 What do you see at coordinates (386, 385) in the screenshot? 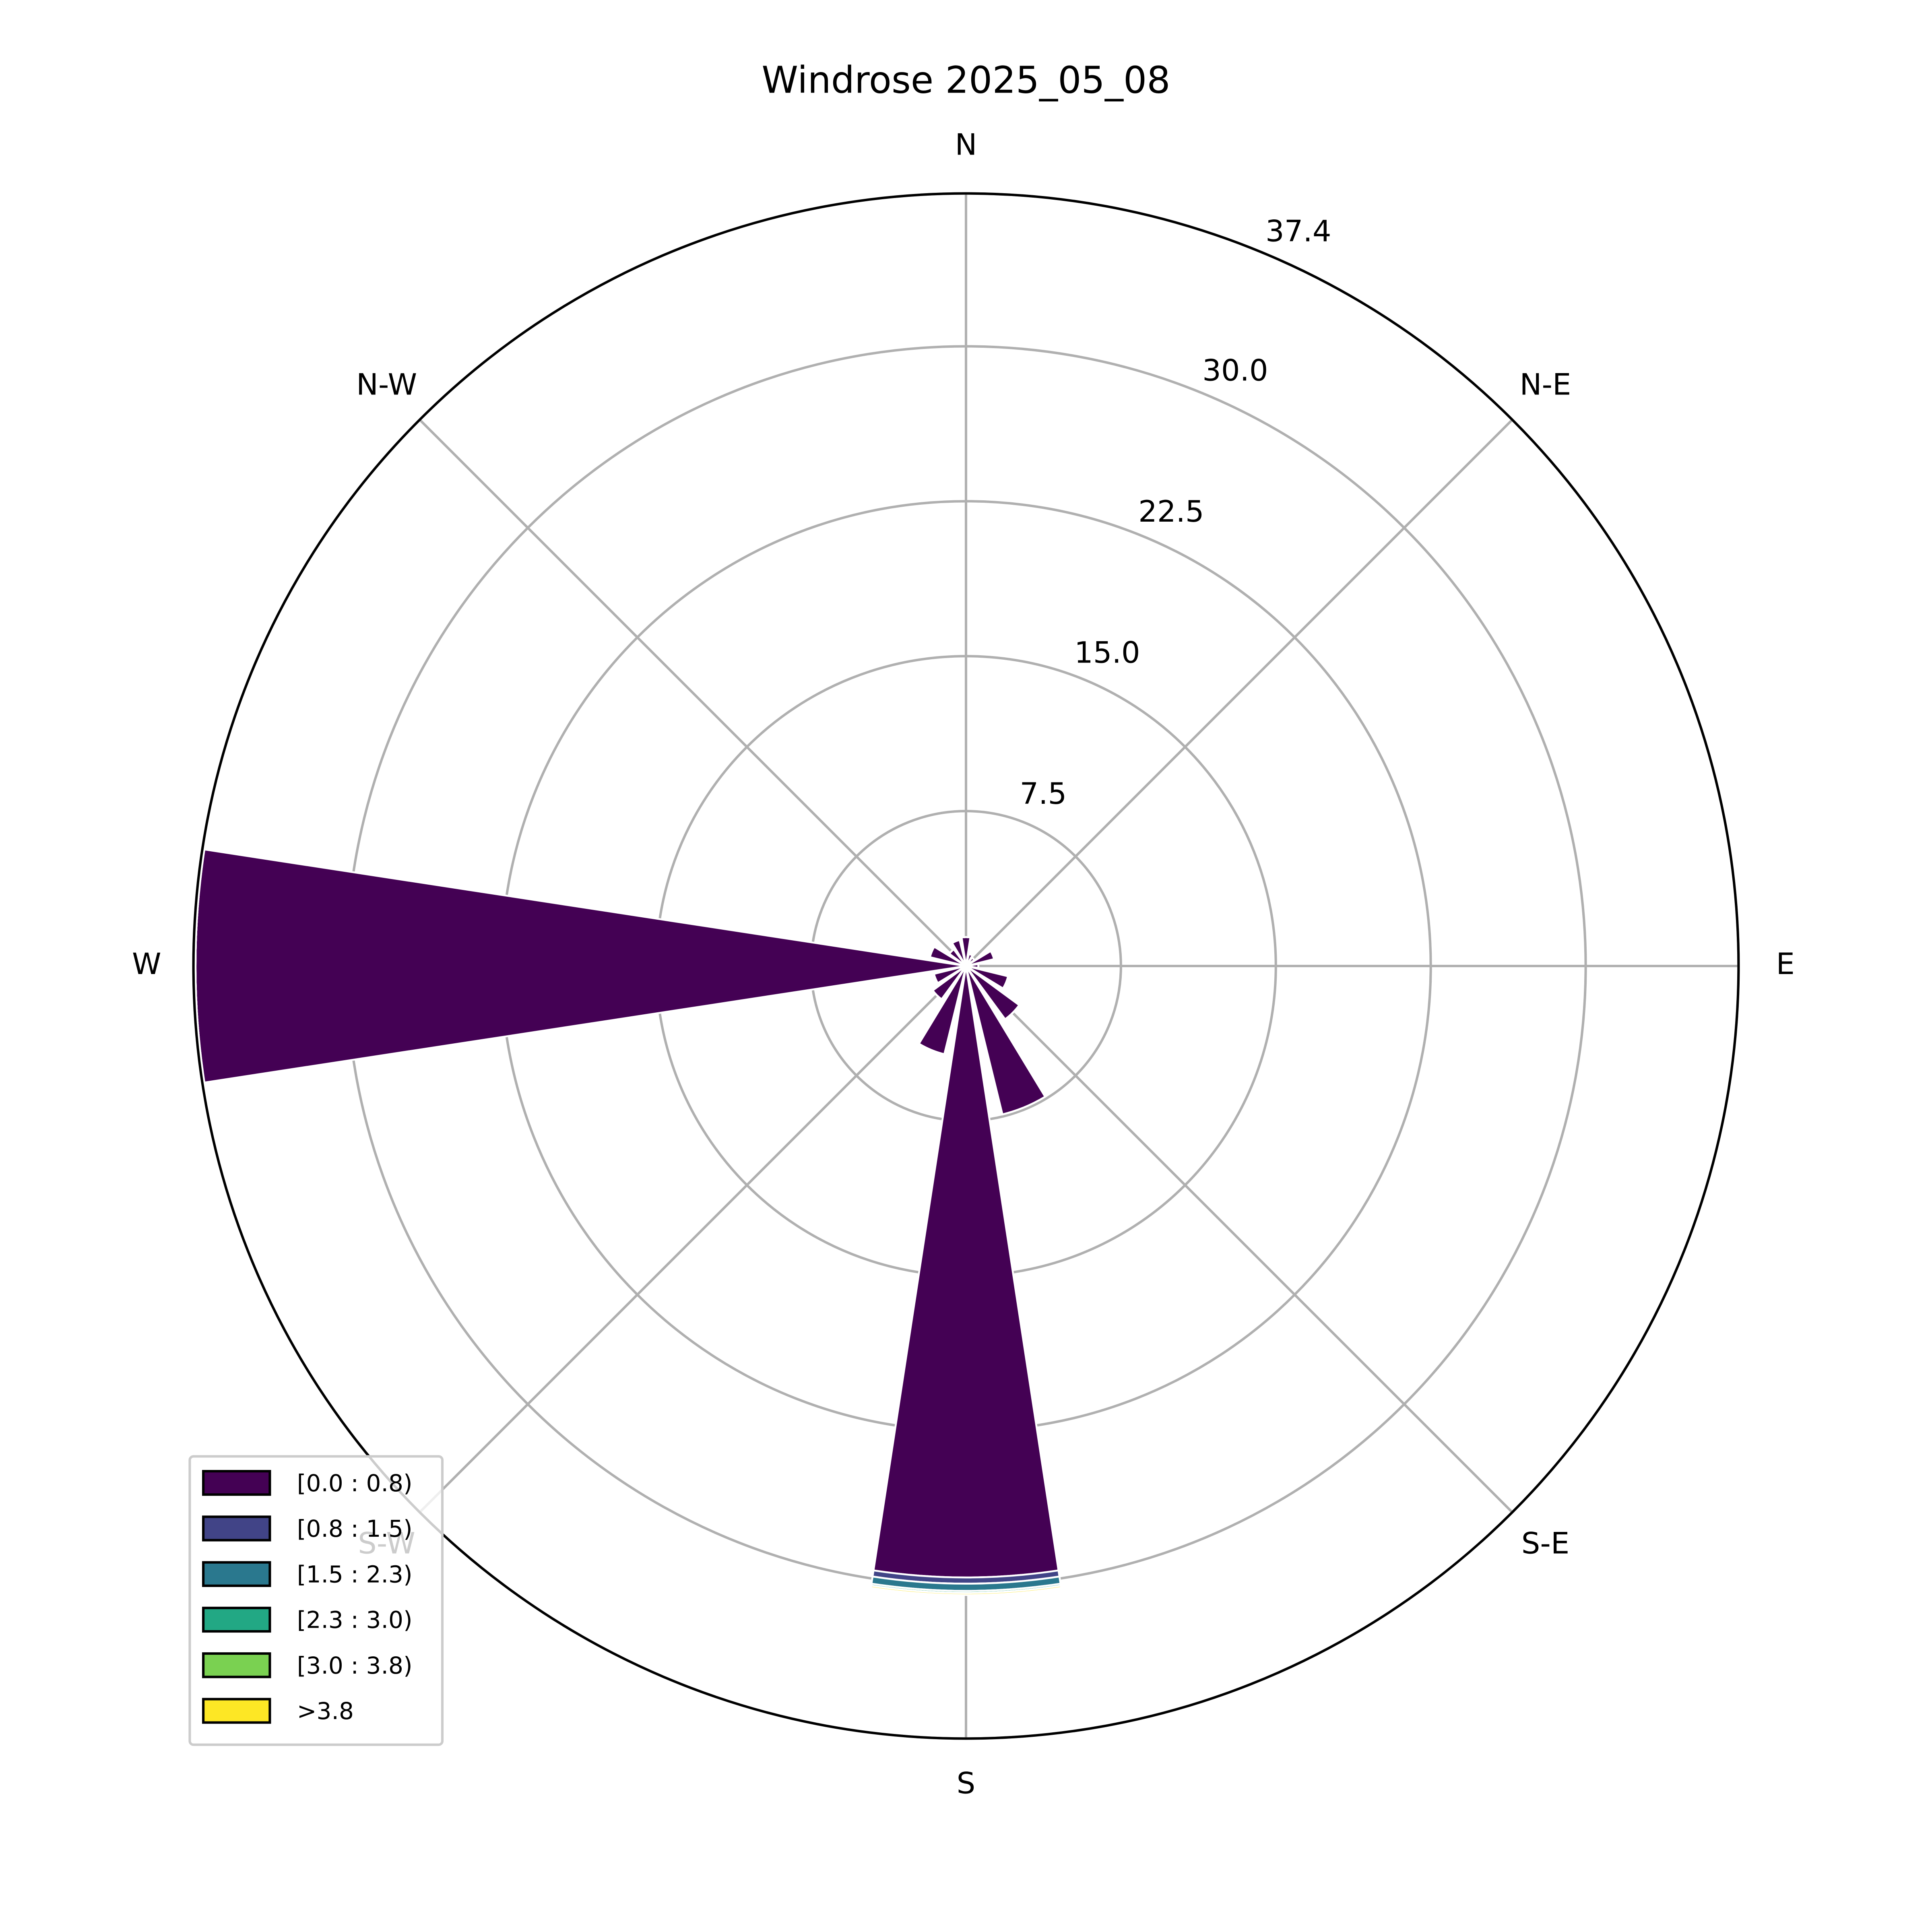
I see `direction-label: N-W` at bounding box center [386, 385].